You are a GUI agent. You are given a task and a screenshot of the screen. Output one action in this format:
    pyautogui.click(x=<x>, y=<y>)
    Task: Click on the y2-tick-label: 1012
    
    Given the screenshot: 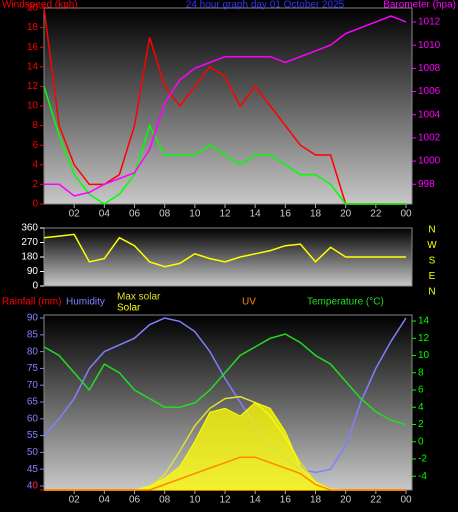 What is the action you would take?
    pyautogui.click(x=429, y=22)
    